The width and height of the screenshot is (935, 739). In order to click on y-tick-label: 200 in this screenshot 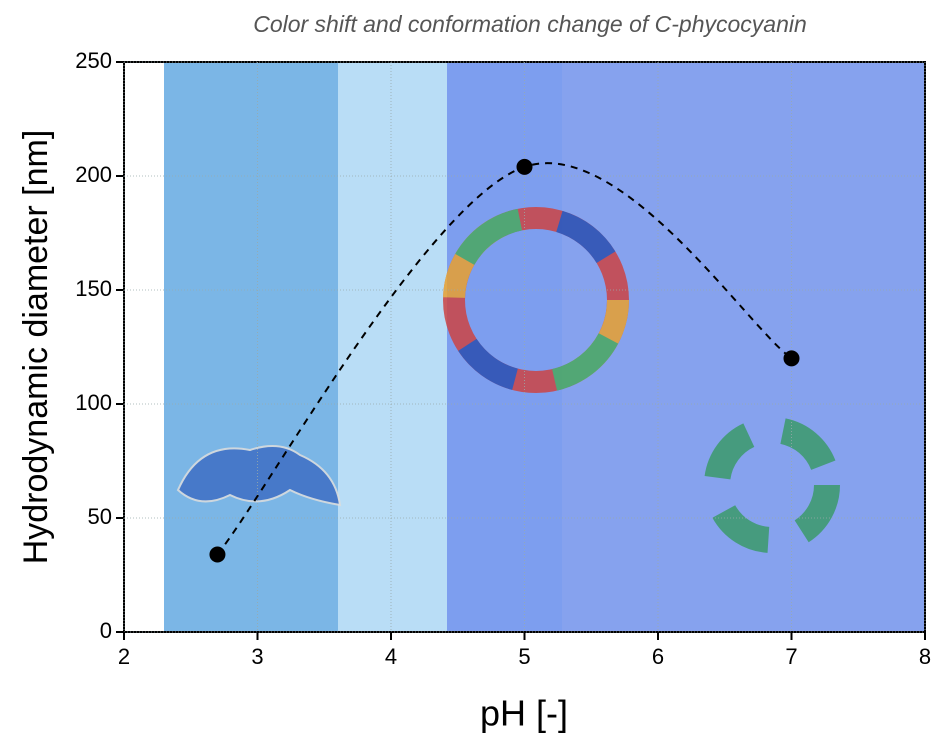, I will do `click(93, 174)`.